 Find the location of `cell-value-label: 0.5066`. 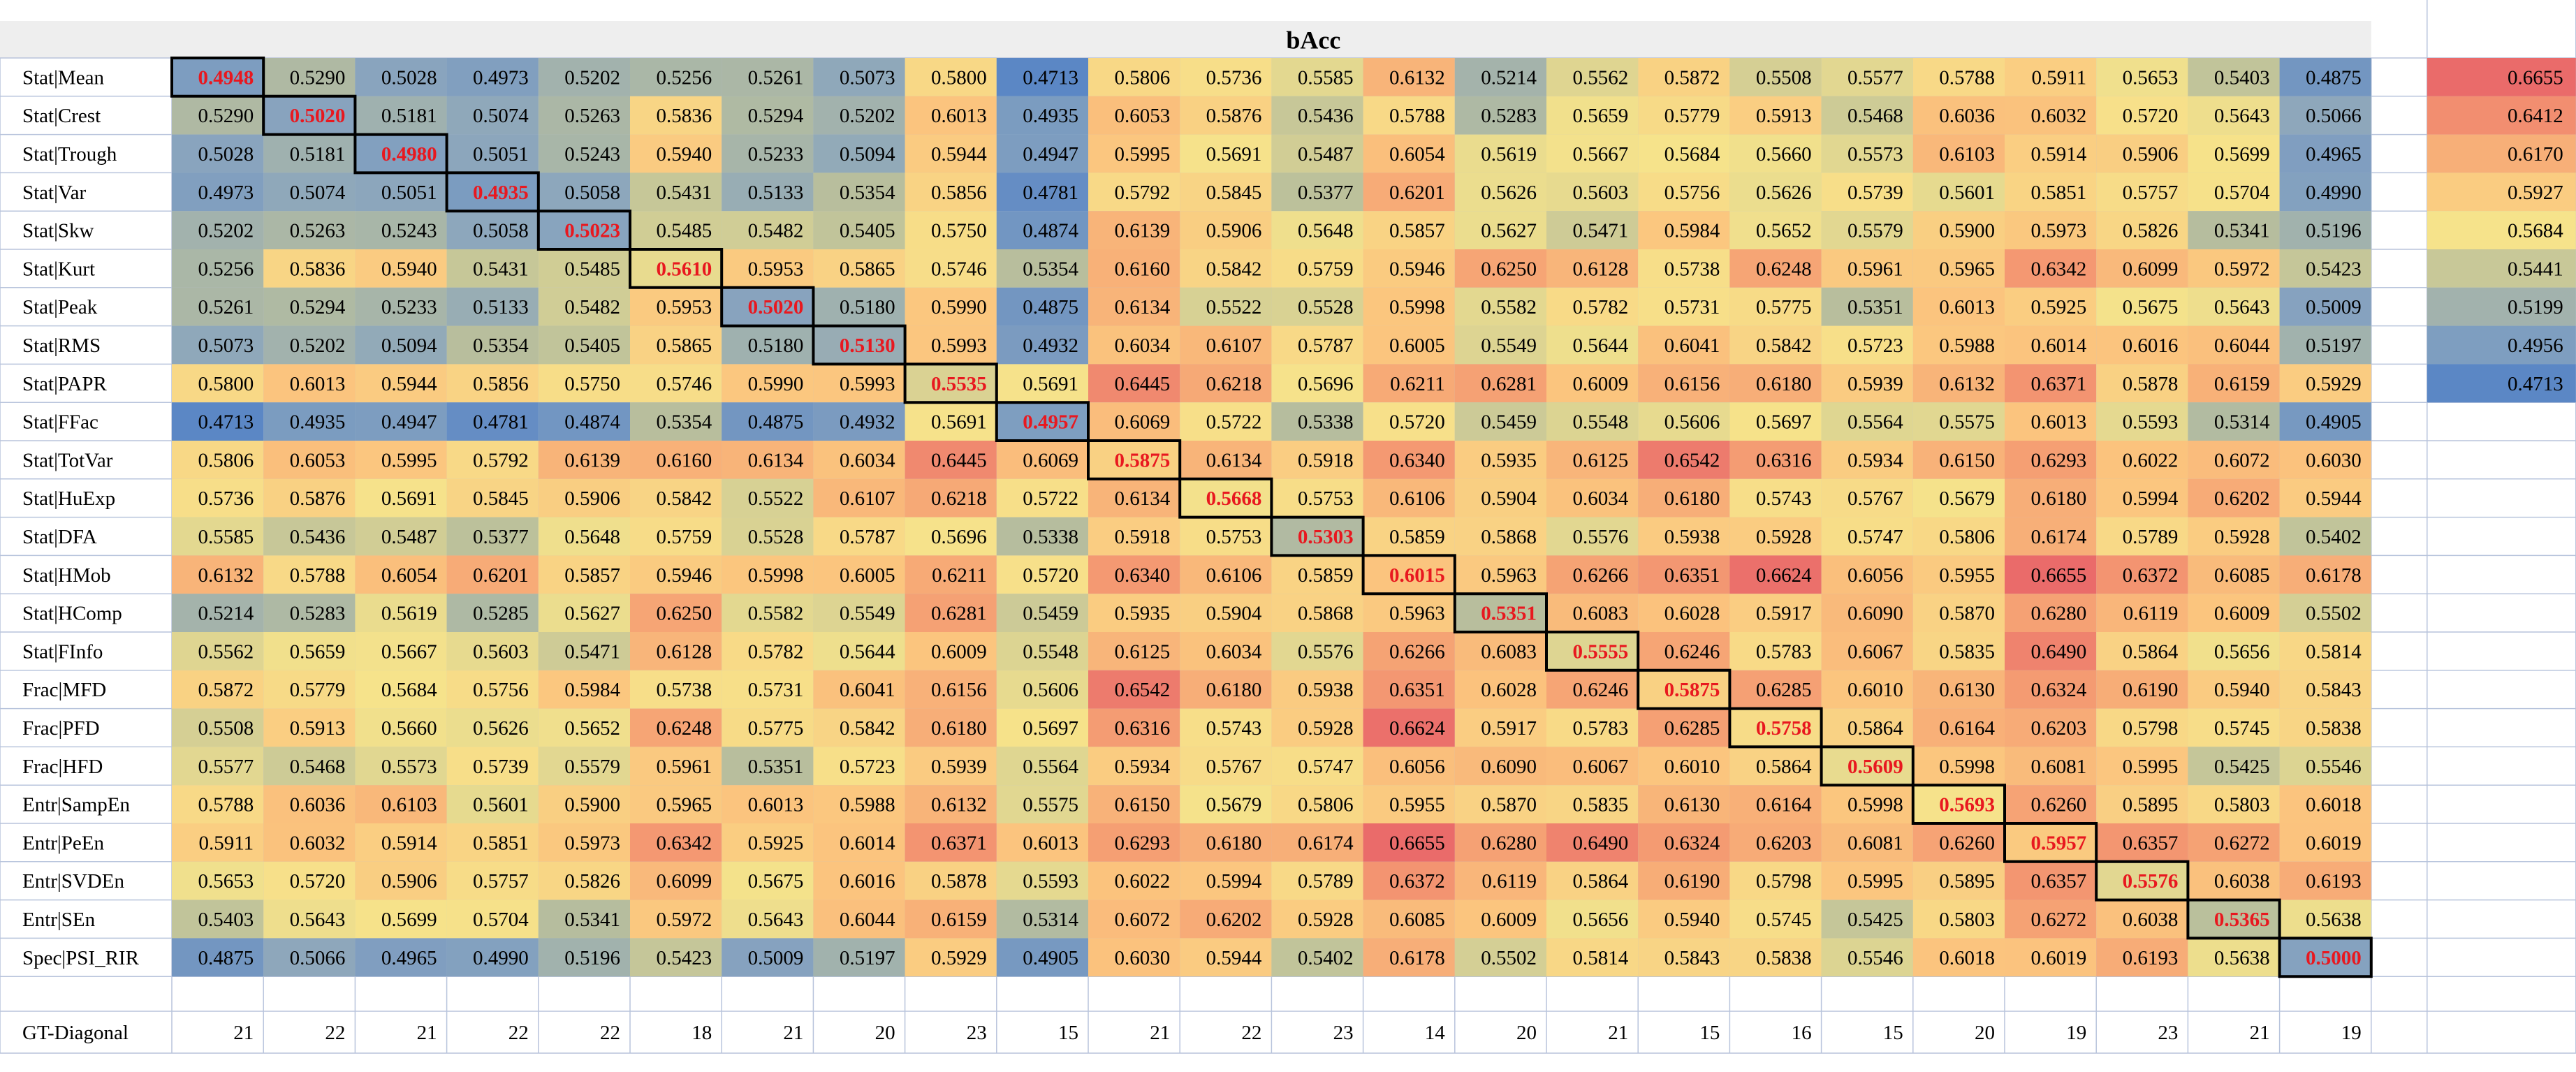

cell-value-label: 0.5066 is located at coordinates (2334, 116).